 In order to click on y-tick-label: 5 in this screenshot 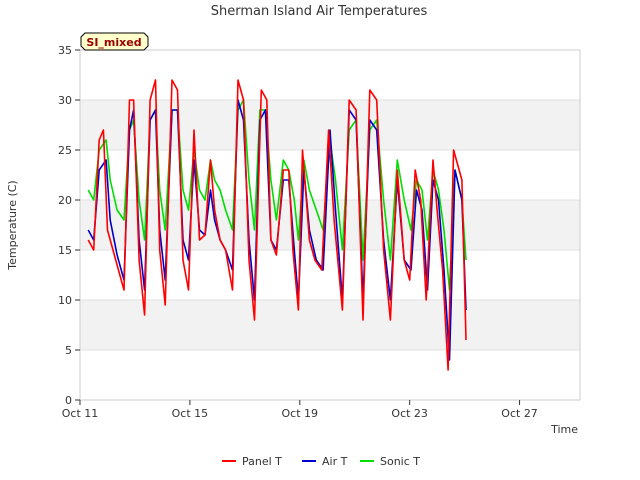, I will do `click(68, 350)`.